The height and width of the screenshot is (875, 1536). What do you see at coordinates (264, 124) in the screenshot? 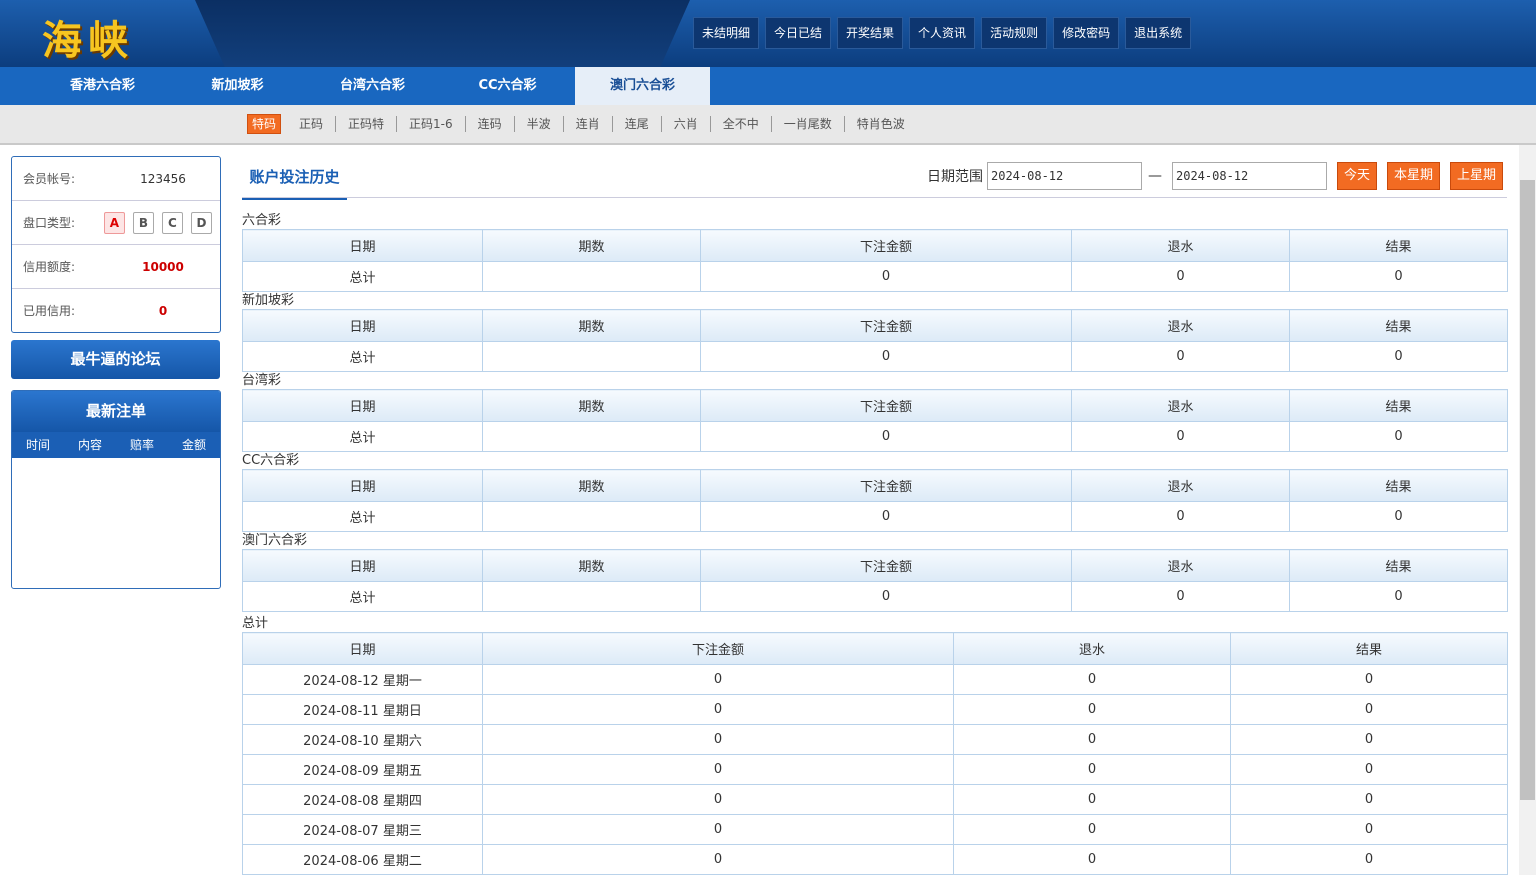
I see `sub-tab: 特码` at bounding box center [264, 124].